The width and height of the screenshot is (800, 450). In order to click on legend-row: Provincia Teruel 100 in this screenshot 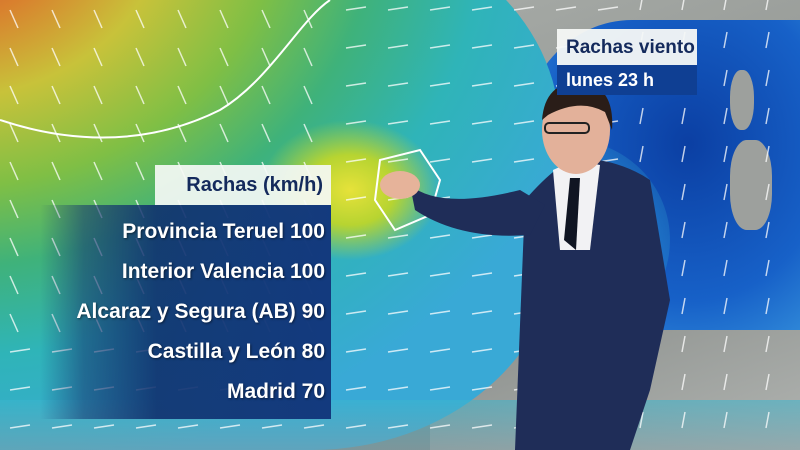, I will do `click(223, 231)`.